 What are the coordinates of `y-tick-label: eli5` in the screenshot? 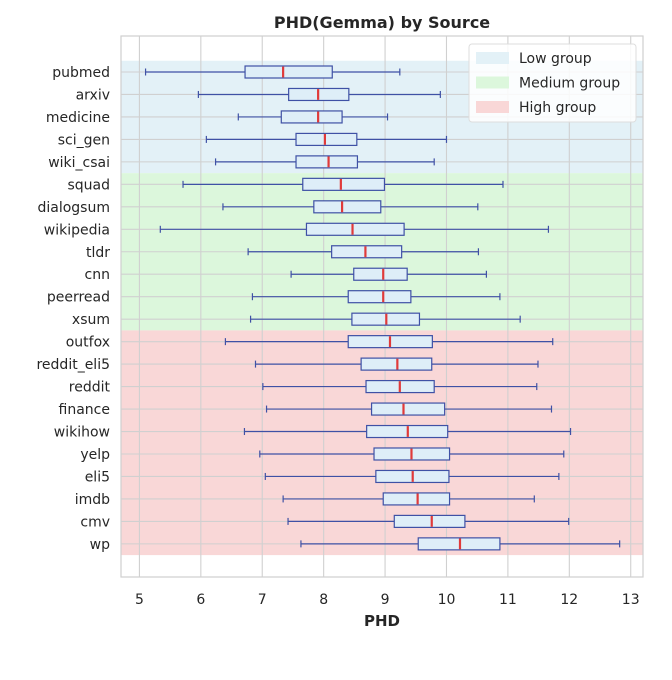 It's located at (97, 477).